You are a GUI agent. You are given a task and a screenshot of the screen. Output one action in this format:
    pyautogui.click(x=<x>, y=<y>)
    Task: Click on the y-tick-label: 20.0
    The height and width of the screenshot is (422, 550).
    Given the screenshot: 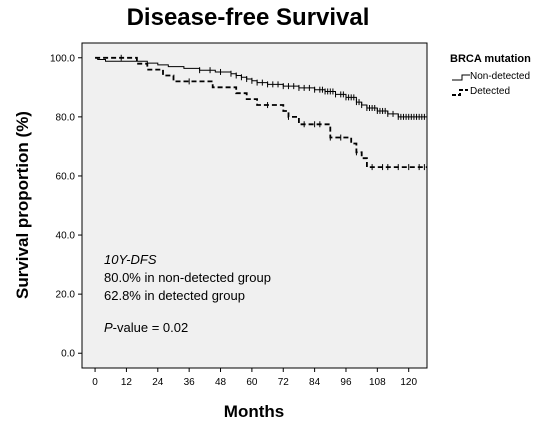 What is the action you would take?
    pyautogui.click(x=66, y=295)
    